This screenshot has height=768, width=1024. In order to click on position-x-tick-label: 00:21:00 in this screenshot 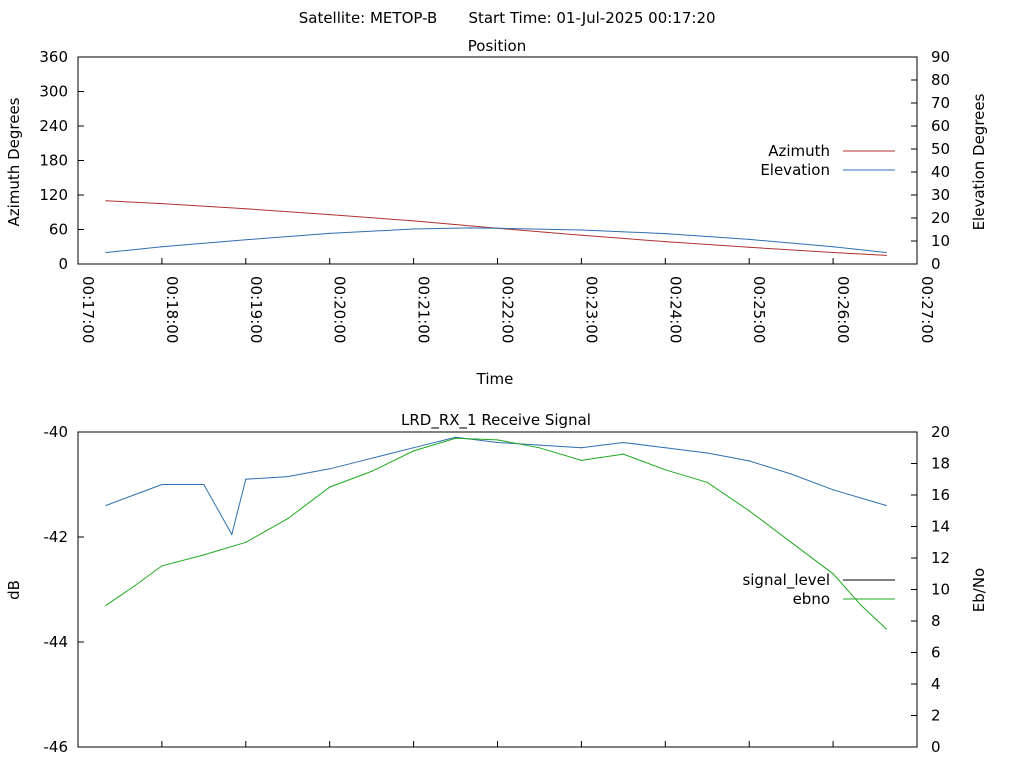, I will do `click(424, 309)`.